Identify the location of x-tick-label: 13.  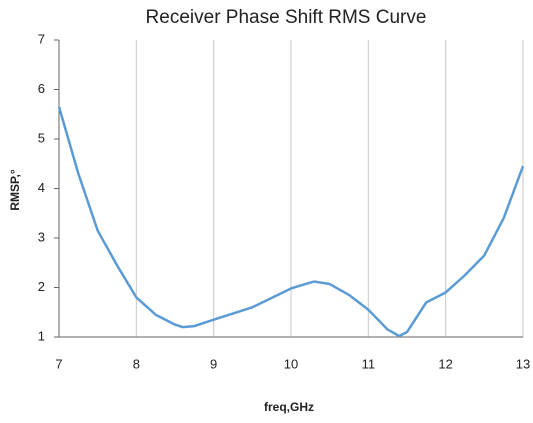
(523, 363).